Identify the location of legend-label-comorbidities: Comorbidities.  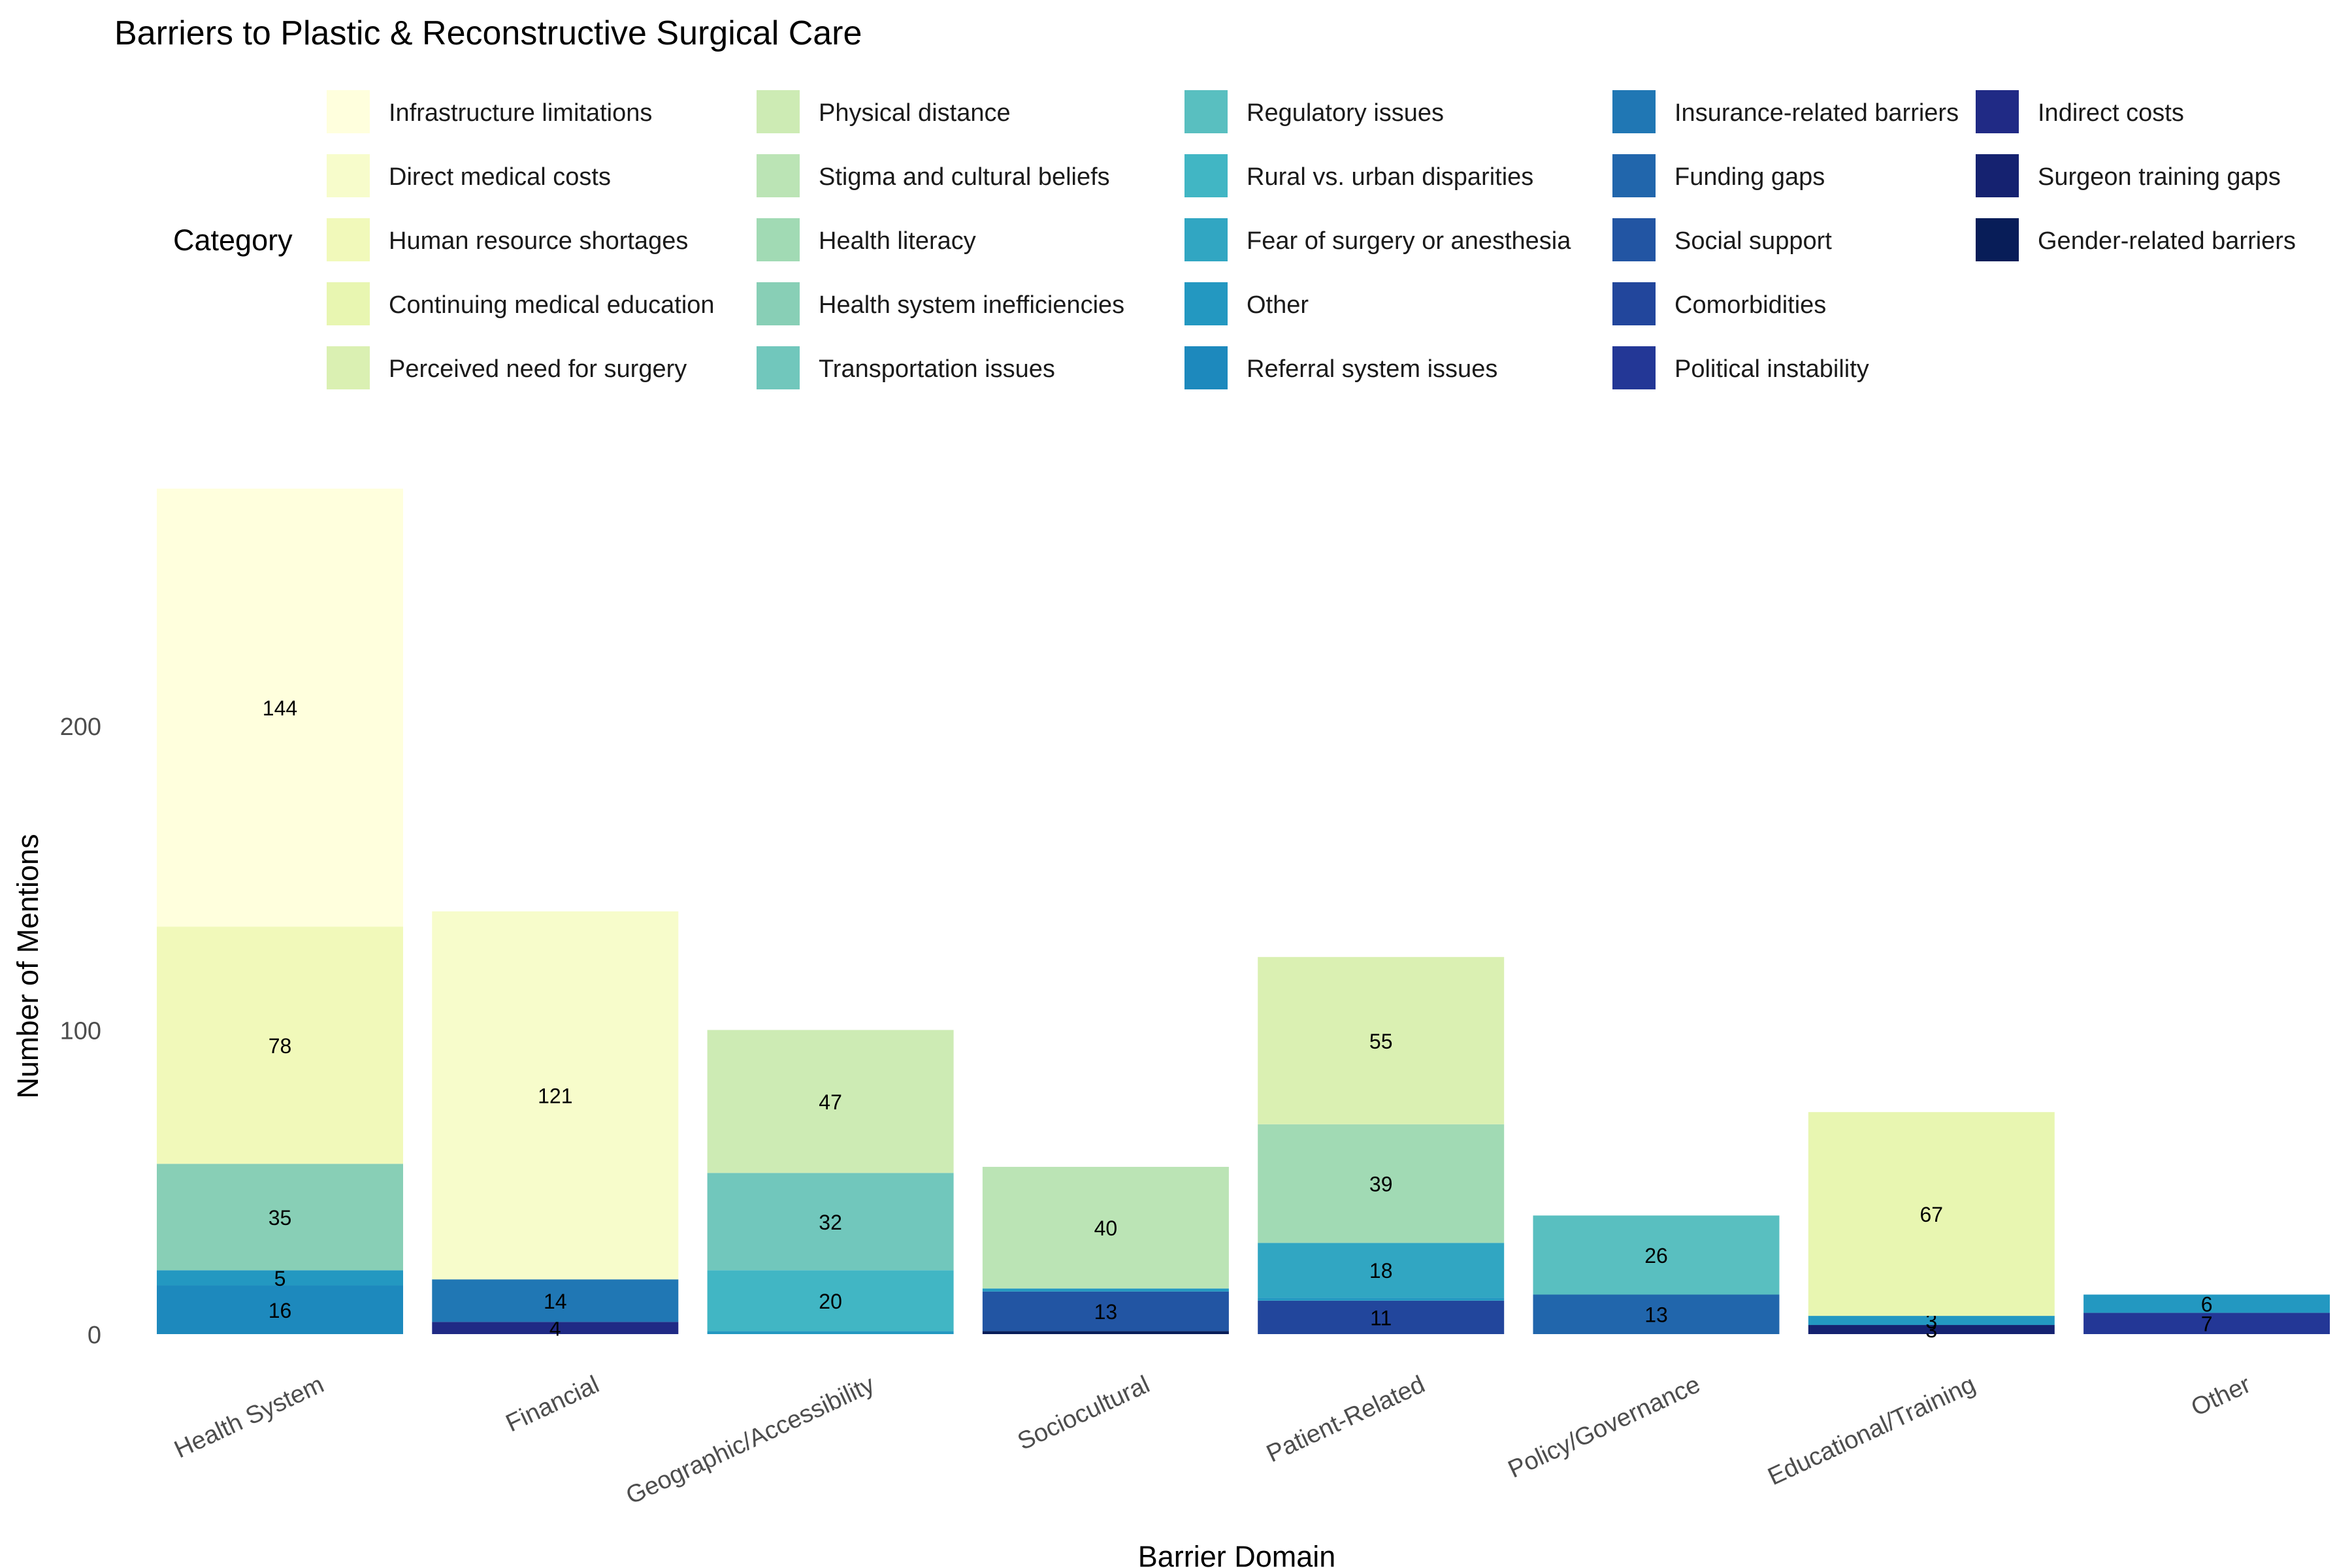
(1750, 305).